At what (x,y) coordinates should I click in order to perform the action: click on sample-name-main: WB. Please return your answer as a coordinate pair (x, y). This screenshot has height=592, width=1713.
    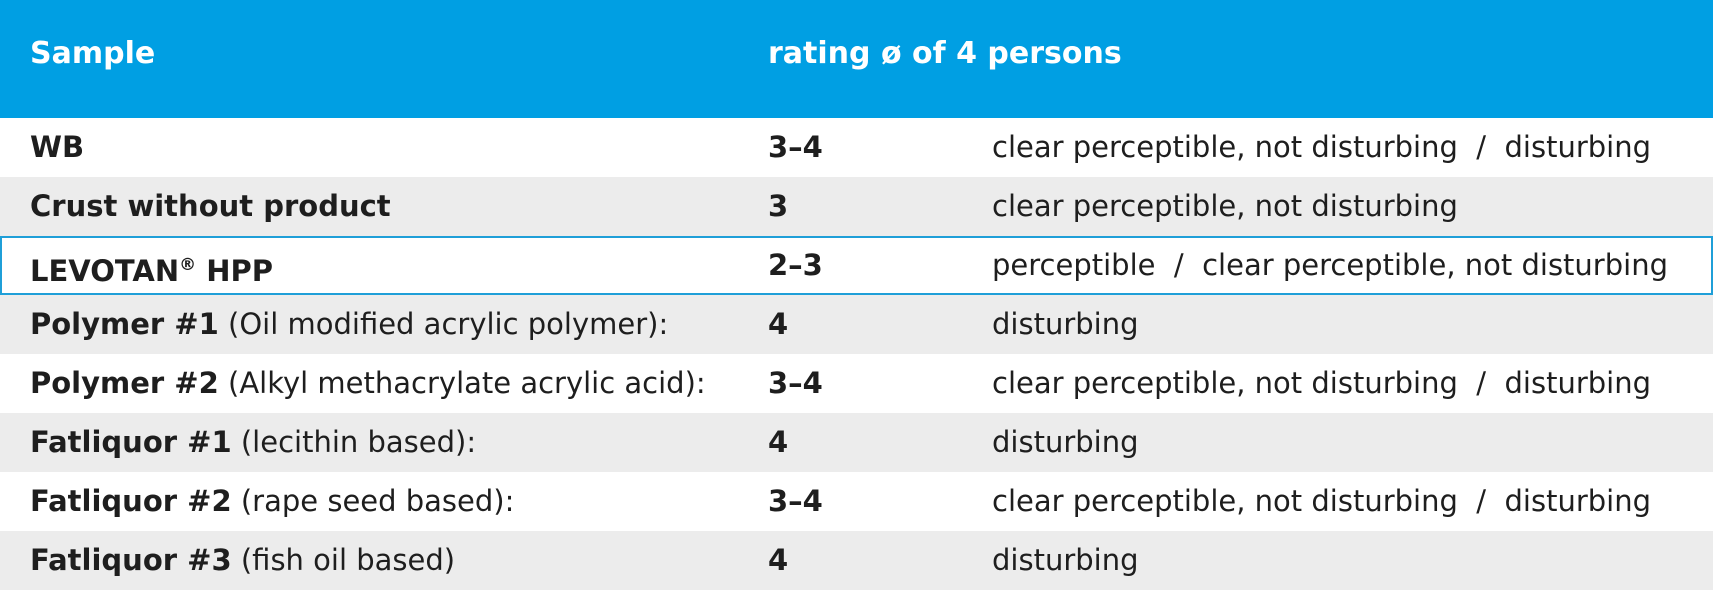
    Looking at the image, I should click on (57, 147).